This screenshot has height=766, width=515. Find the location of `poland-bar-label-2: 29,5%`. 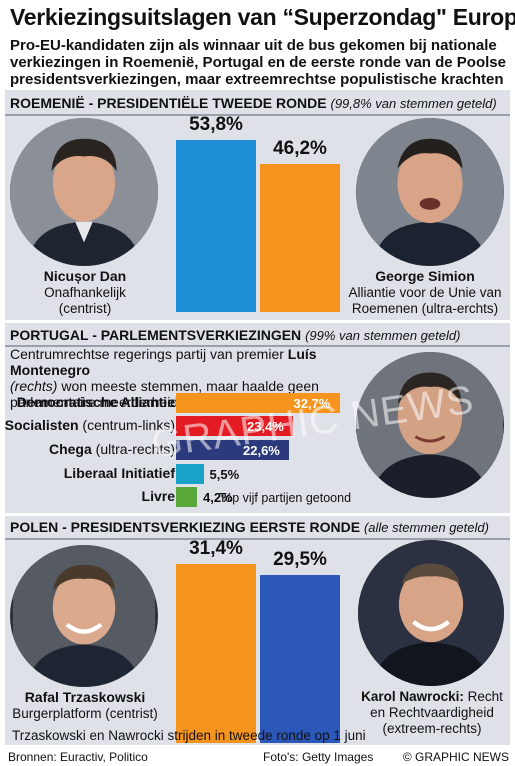

poland-bar-label-2: 29,5% is located at coordinates (300, 559).